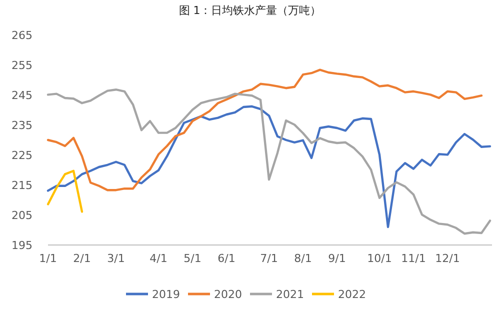 This screenshot has height=329, width=500. Describe the element at coordinates (48, 258) in the screenshot. I see `x-tick-label: 1/1` at that location.